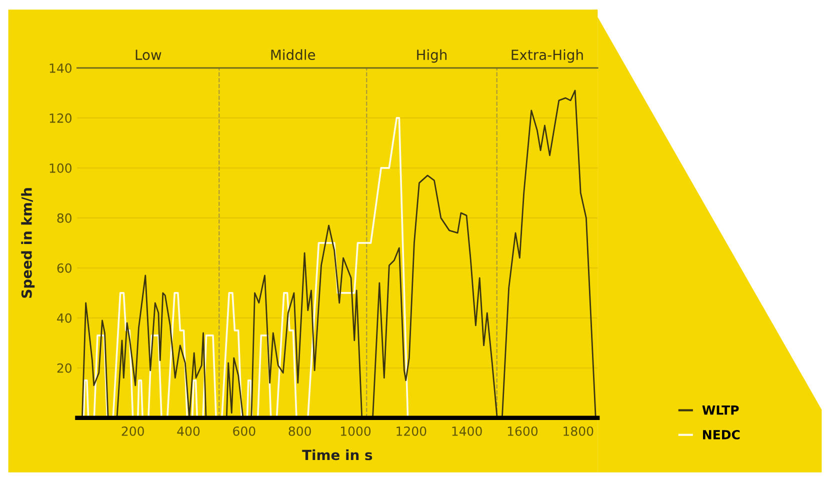 This screenshot has width=830, height=482. Describe the element at coordinates (61, 168) in the screenshot. I see `y-tick-label: 100` at that location.